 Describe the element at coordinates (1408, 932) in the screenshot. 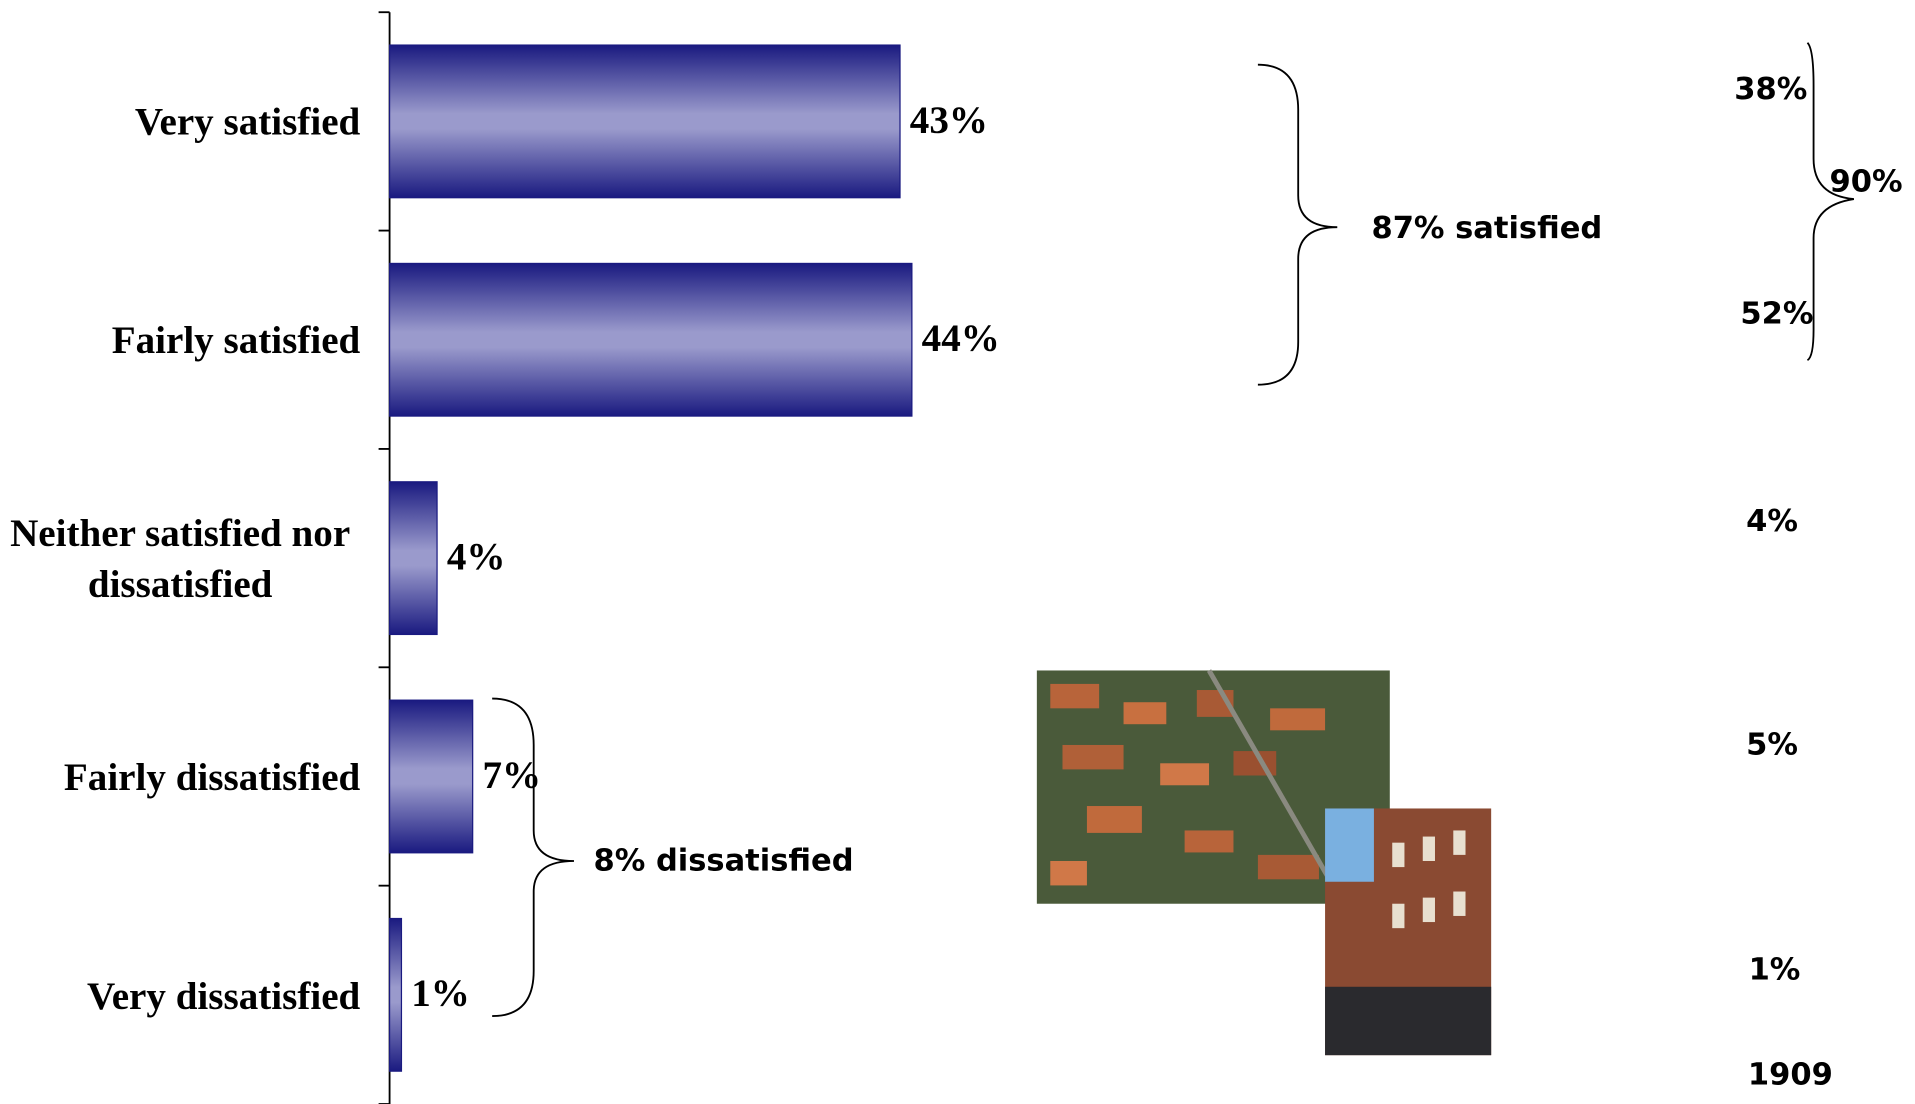

I see `photo-houses` at that location.